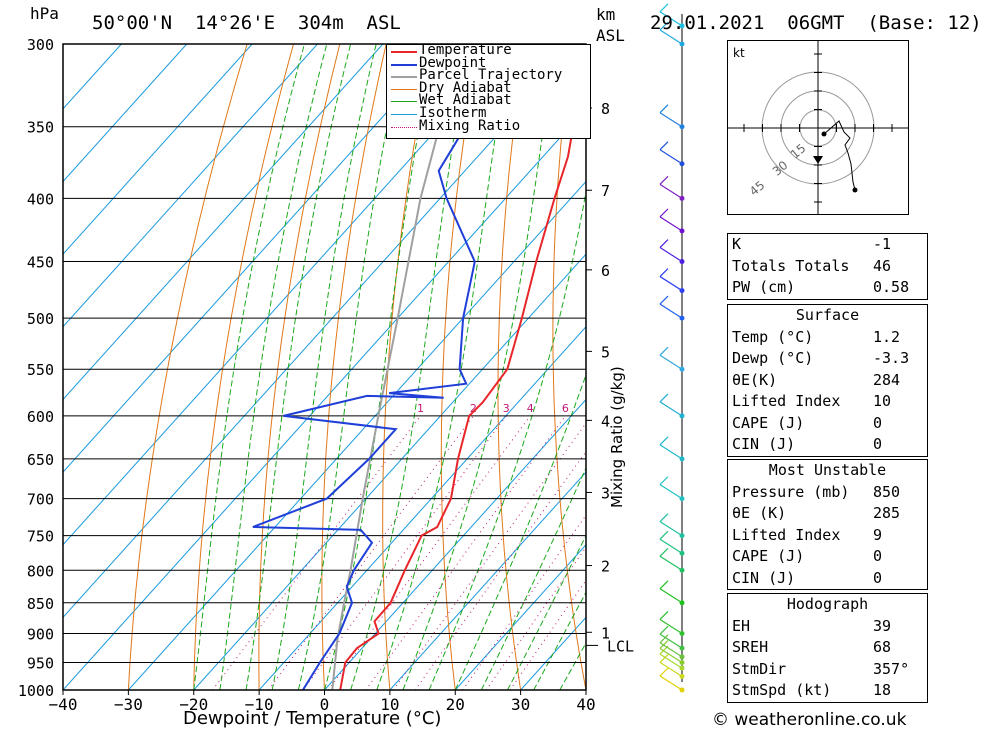 This screenshot has width=1000, height=733. What do you see at coordinates (807, 556) in the screenshot?
I see `mu-row-cape: CAPE (J) 0` at bounding box center [807, 556].